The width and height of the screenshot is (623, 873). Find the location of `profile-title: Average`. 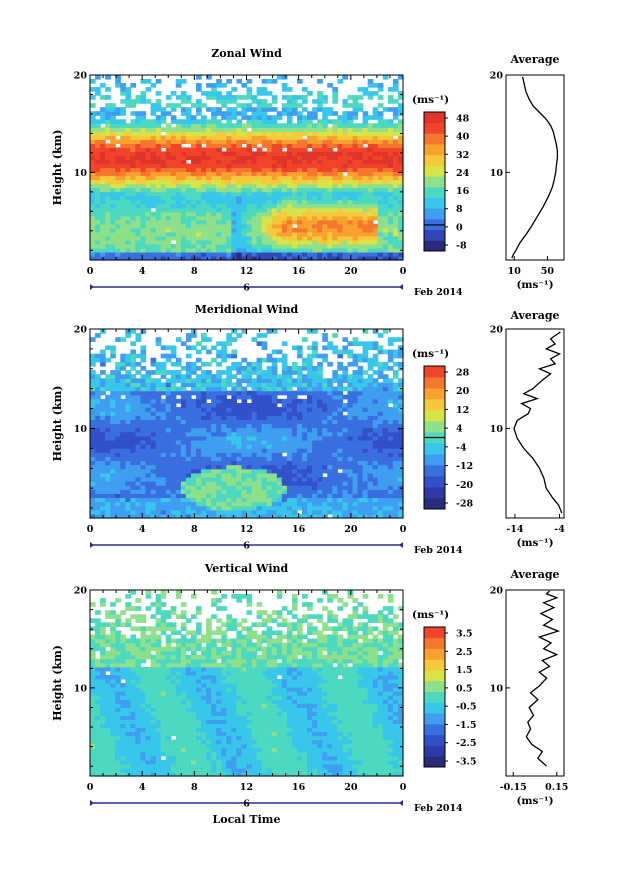

profile-title: Average is located at coordinates (534, 59).